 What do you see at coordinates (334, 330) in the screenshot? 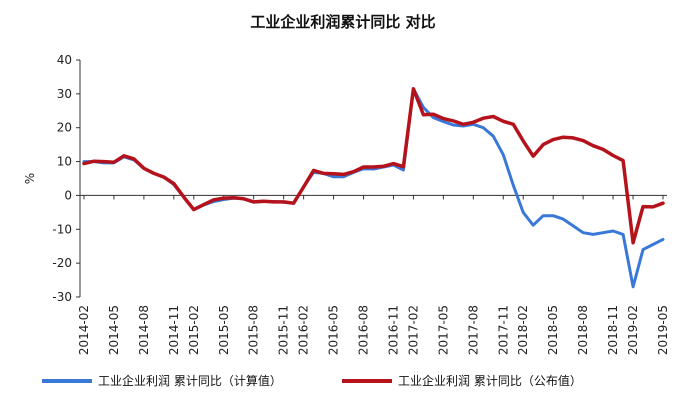
I see `x-tick-label: 2016-05` at bounding box center [334, 330].